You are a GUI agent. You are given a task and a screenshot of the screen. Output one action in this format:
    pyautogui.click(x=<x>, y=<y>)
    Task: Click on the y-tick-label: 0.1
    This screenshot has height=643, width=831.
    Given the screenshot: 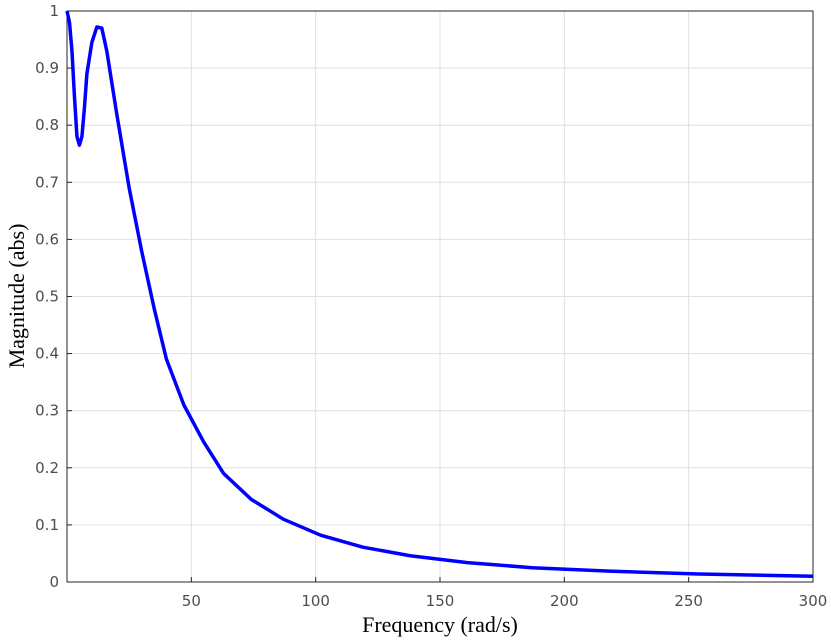 What is the action you would take?
    pyautogui.click(x=47, y=525)
    